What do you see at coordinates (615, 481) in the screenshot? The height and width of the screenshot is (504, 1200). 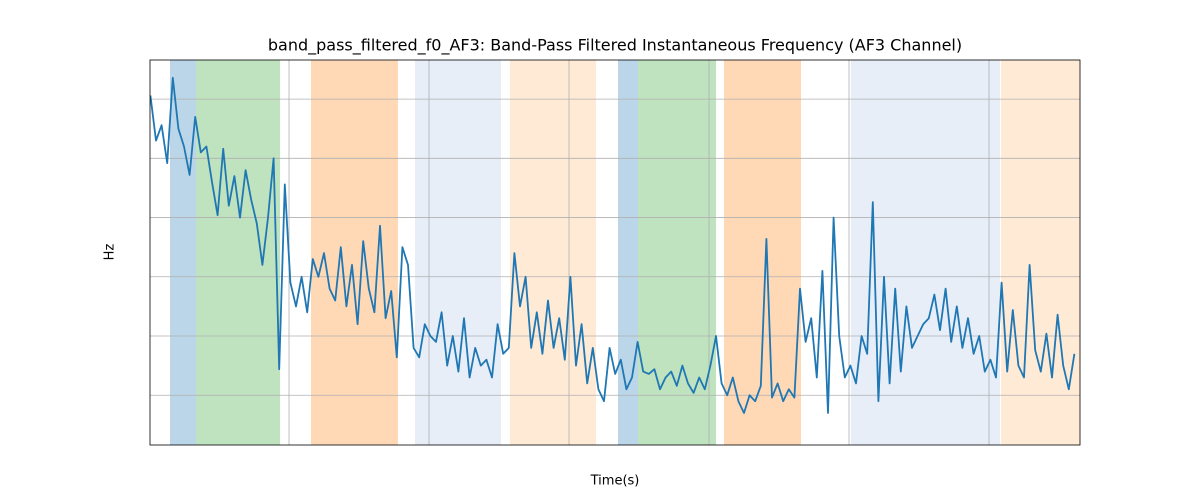 I see `x-axis-label: Time(s)` at bounding box center [615, 481].